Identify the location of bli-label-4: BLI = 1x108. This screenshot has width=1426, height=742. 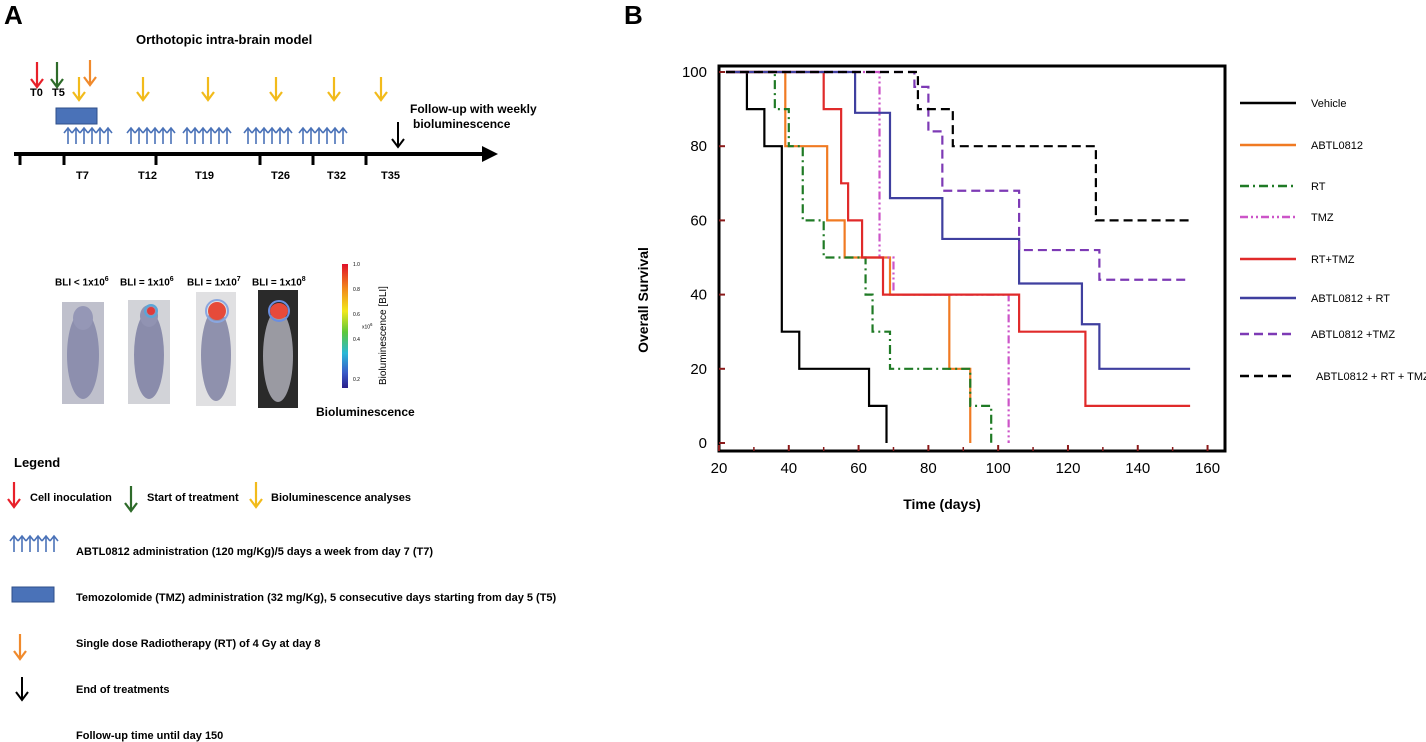
(279, 282).